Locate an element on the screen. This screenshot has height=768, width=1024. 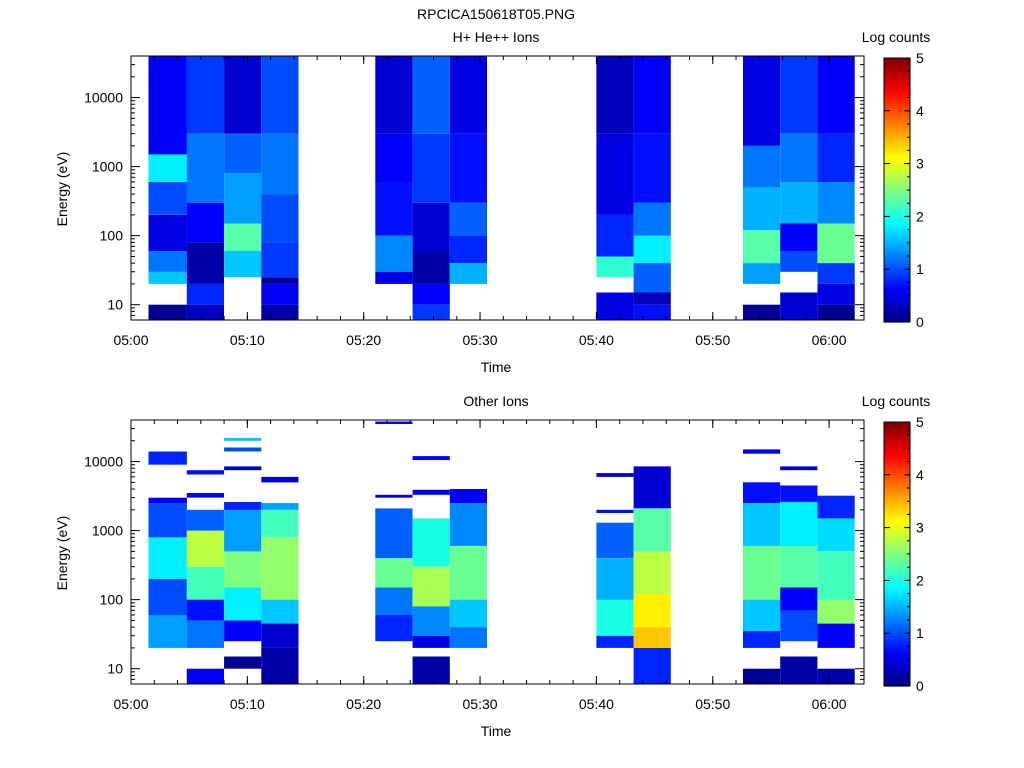
colorbar-tick-label: 3 is located at coordinates (920, 528).